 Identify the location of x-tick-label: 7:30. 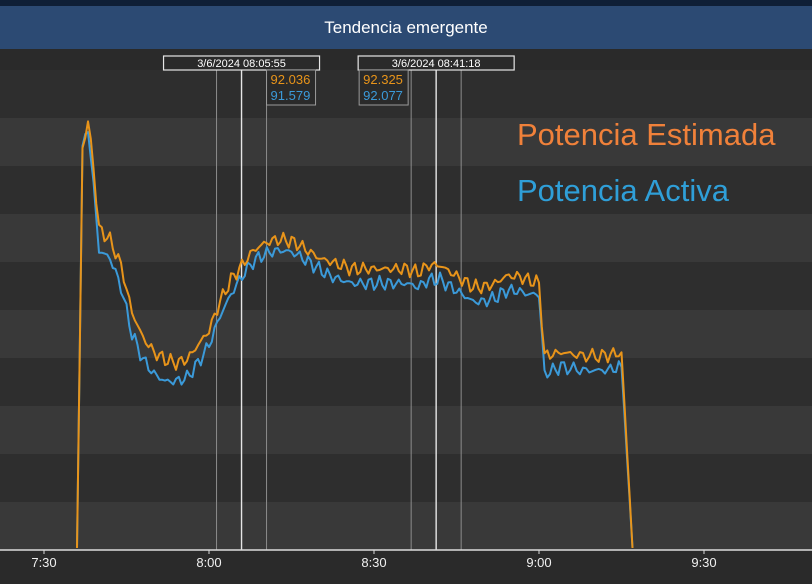
(43, 562).